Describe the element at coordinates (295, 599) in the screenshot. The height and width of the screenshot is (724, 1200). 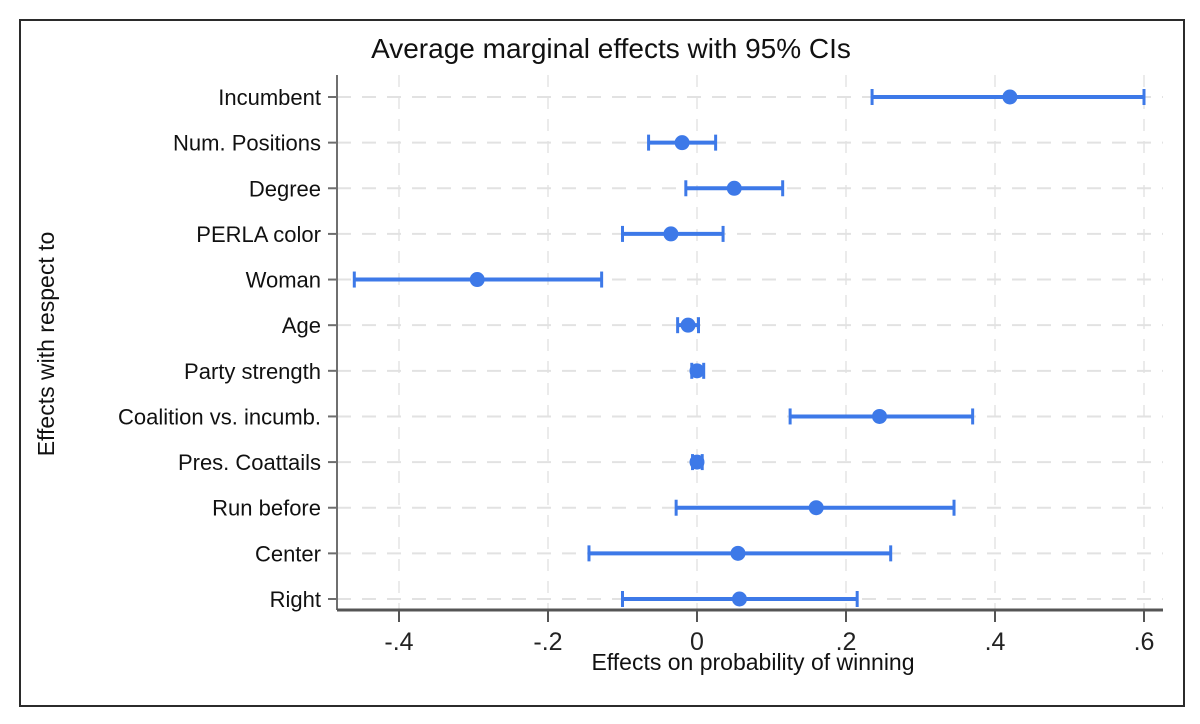
I see `category-label: Right` at that location.